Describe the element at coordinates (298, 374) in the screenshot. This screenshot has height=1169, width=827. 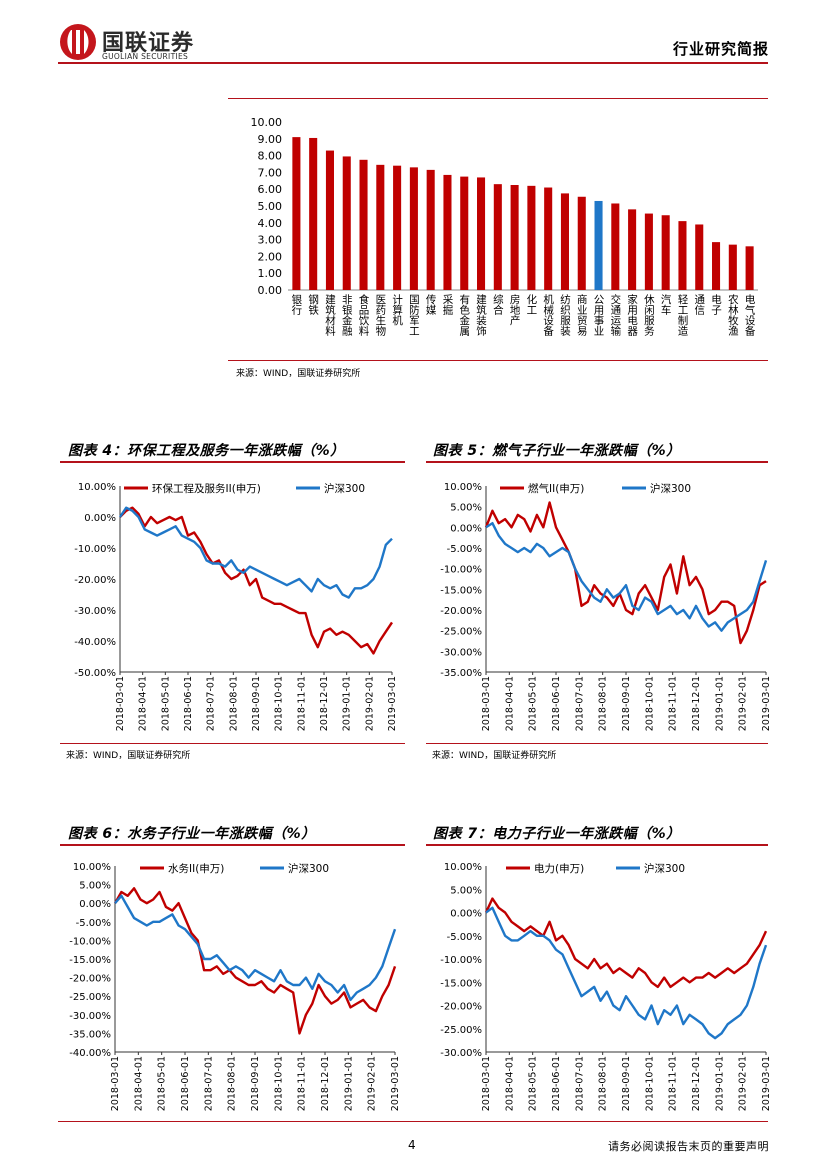
I see `bar-chart-source: 来源：WIND，国联证券研究所` at that location.